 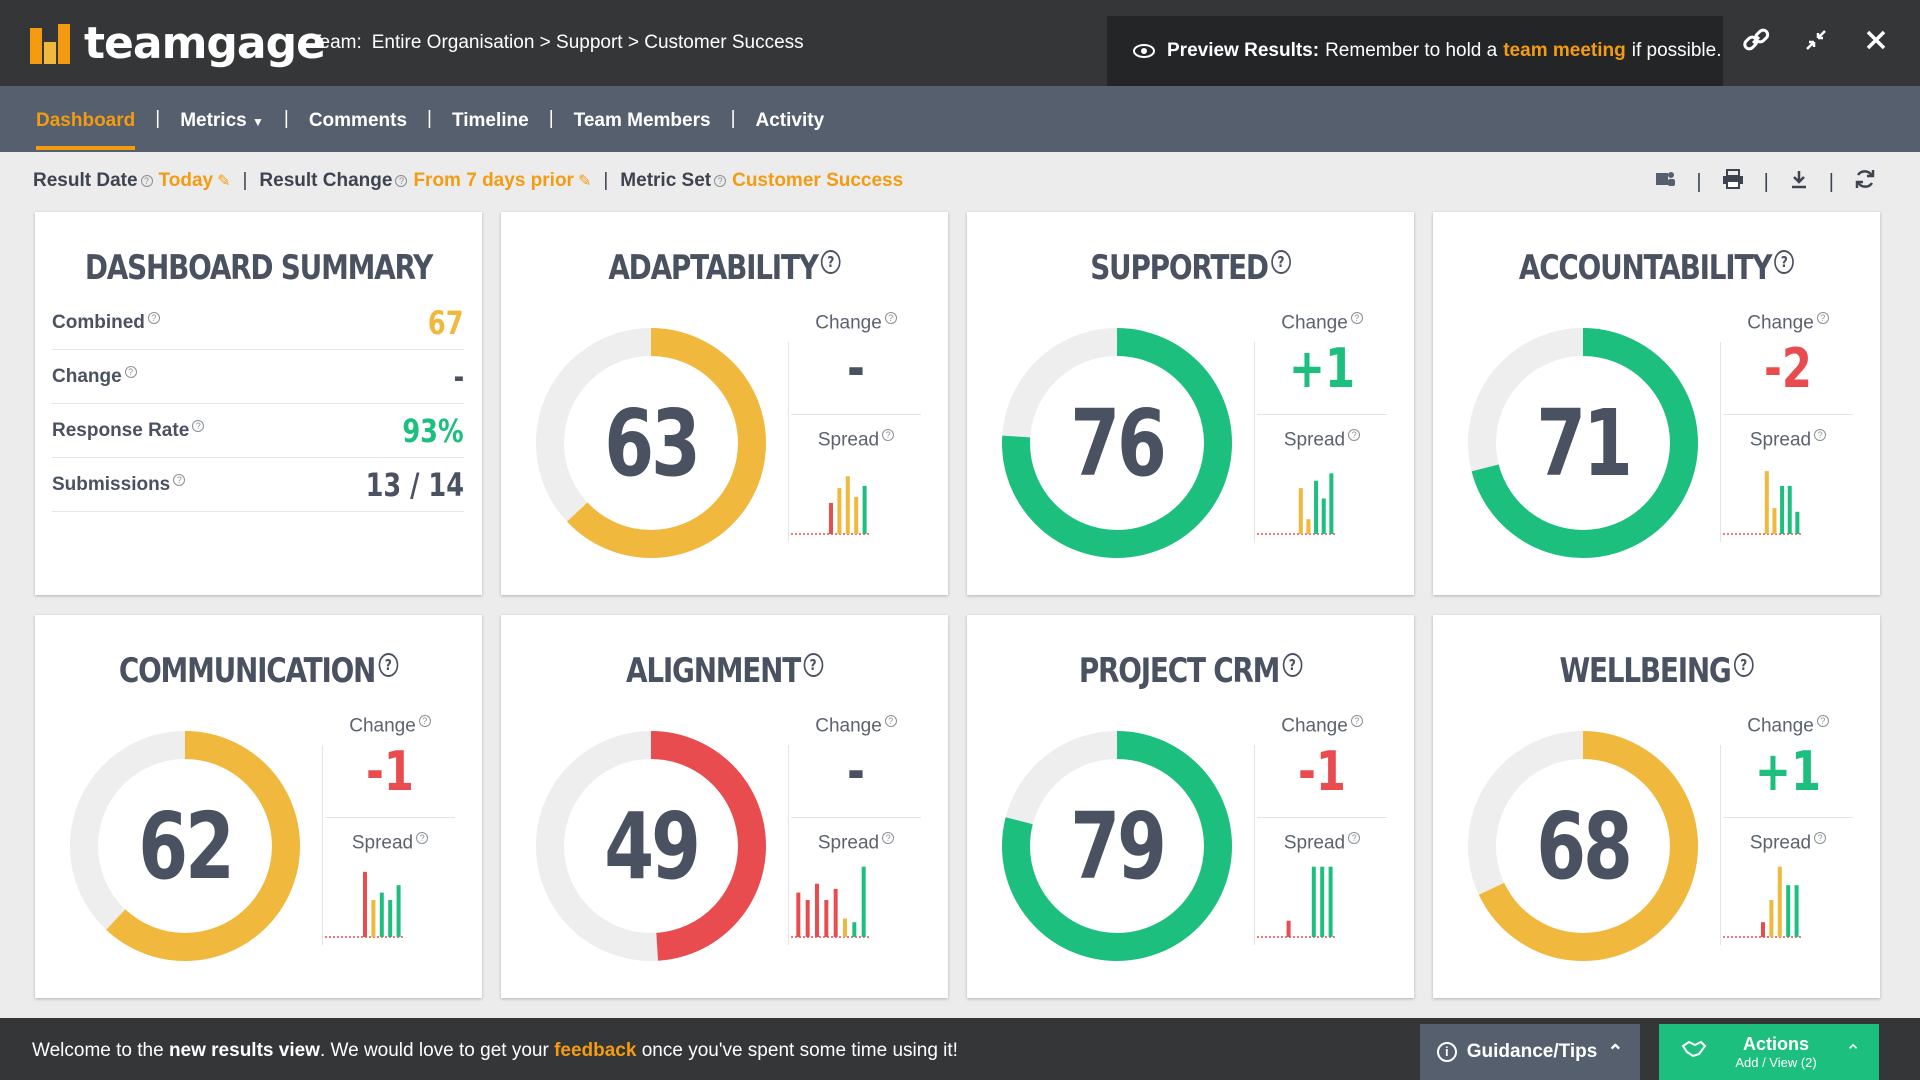 What do you see at coordinates (1788, 726) in the screenshot?
I see `change-label: Change?` at bounding box center [1788, 726].